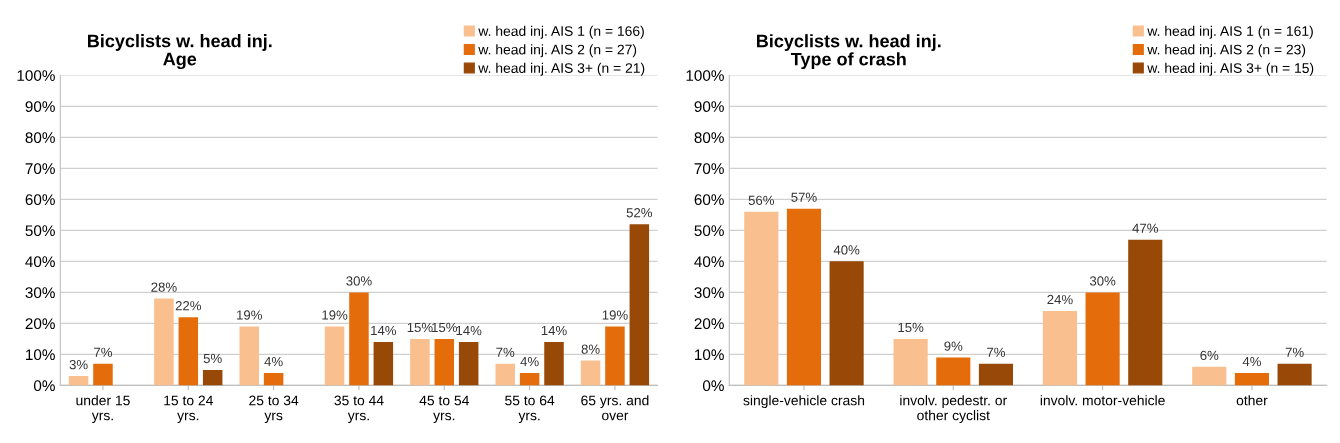  Describe the element at coordinates (78, 364) in the screenshot. I see `data-label: 3%` at that location.